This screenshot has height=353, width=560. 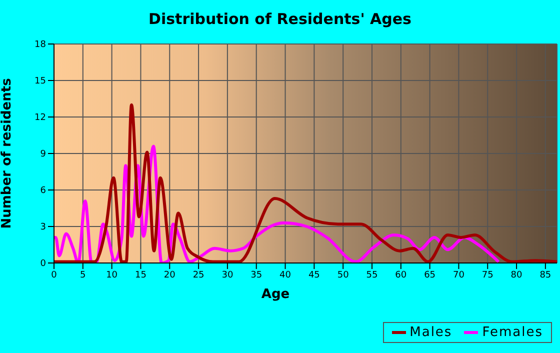 What do you see at coordinates (275, 294) in the screenshot?
I see `x-axis-title: Age` at bounding box center [275, 294].